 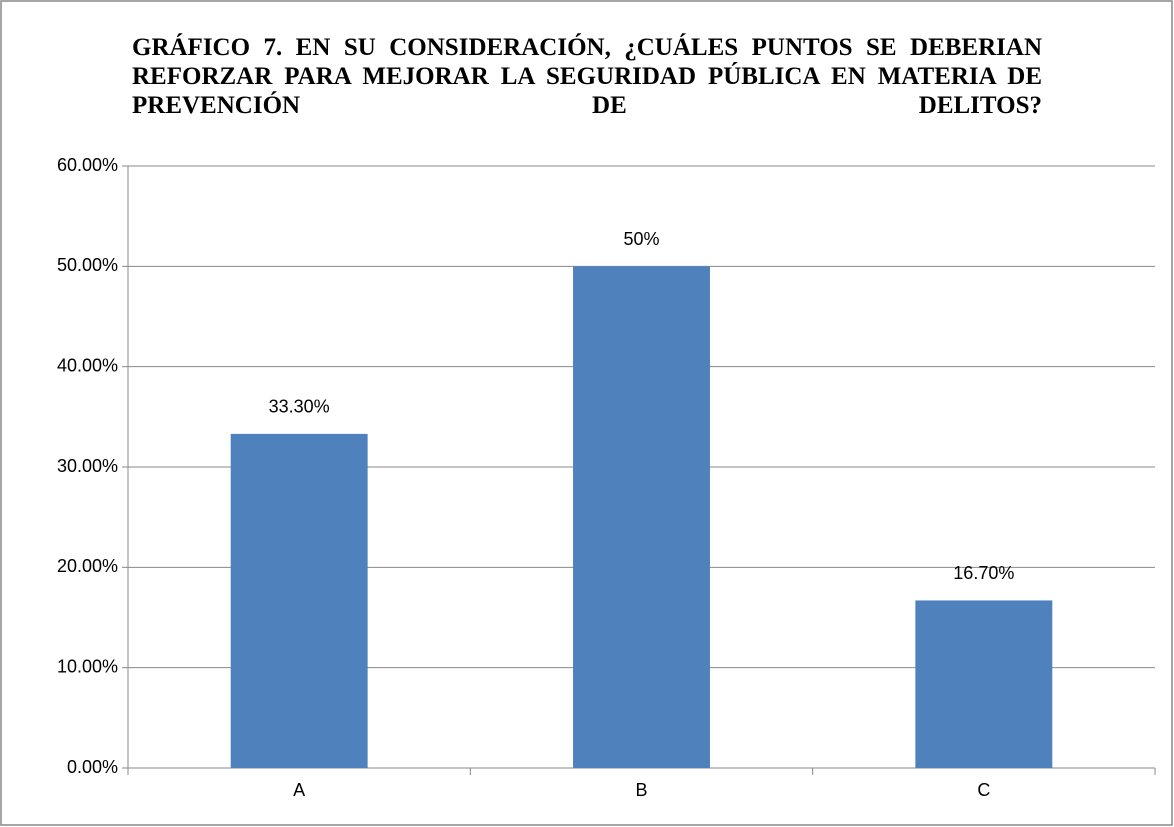 What do you see at coordinates (983, 573) in the screenshot?
I see `data-label: 16.70%` at bounding box center [983, 573].